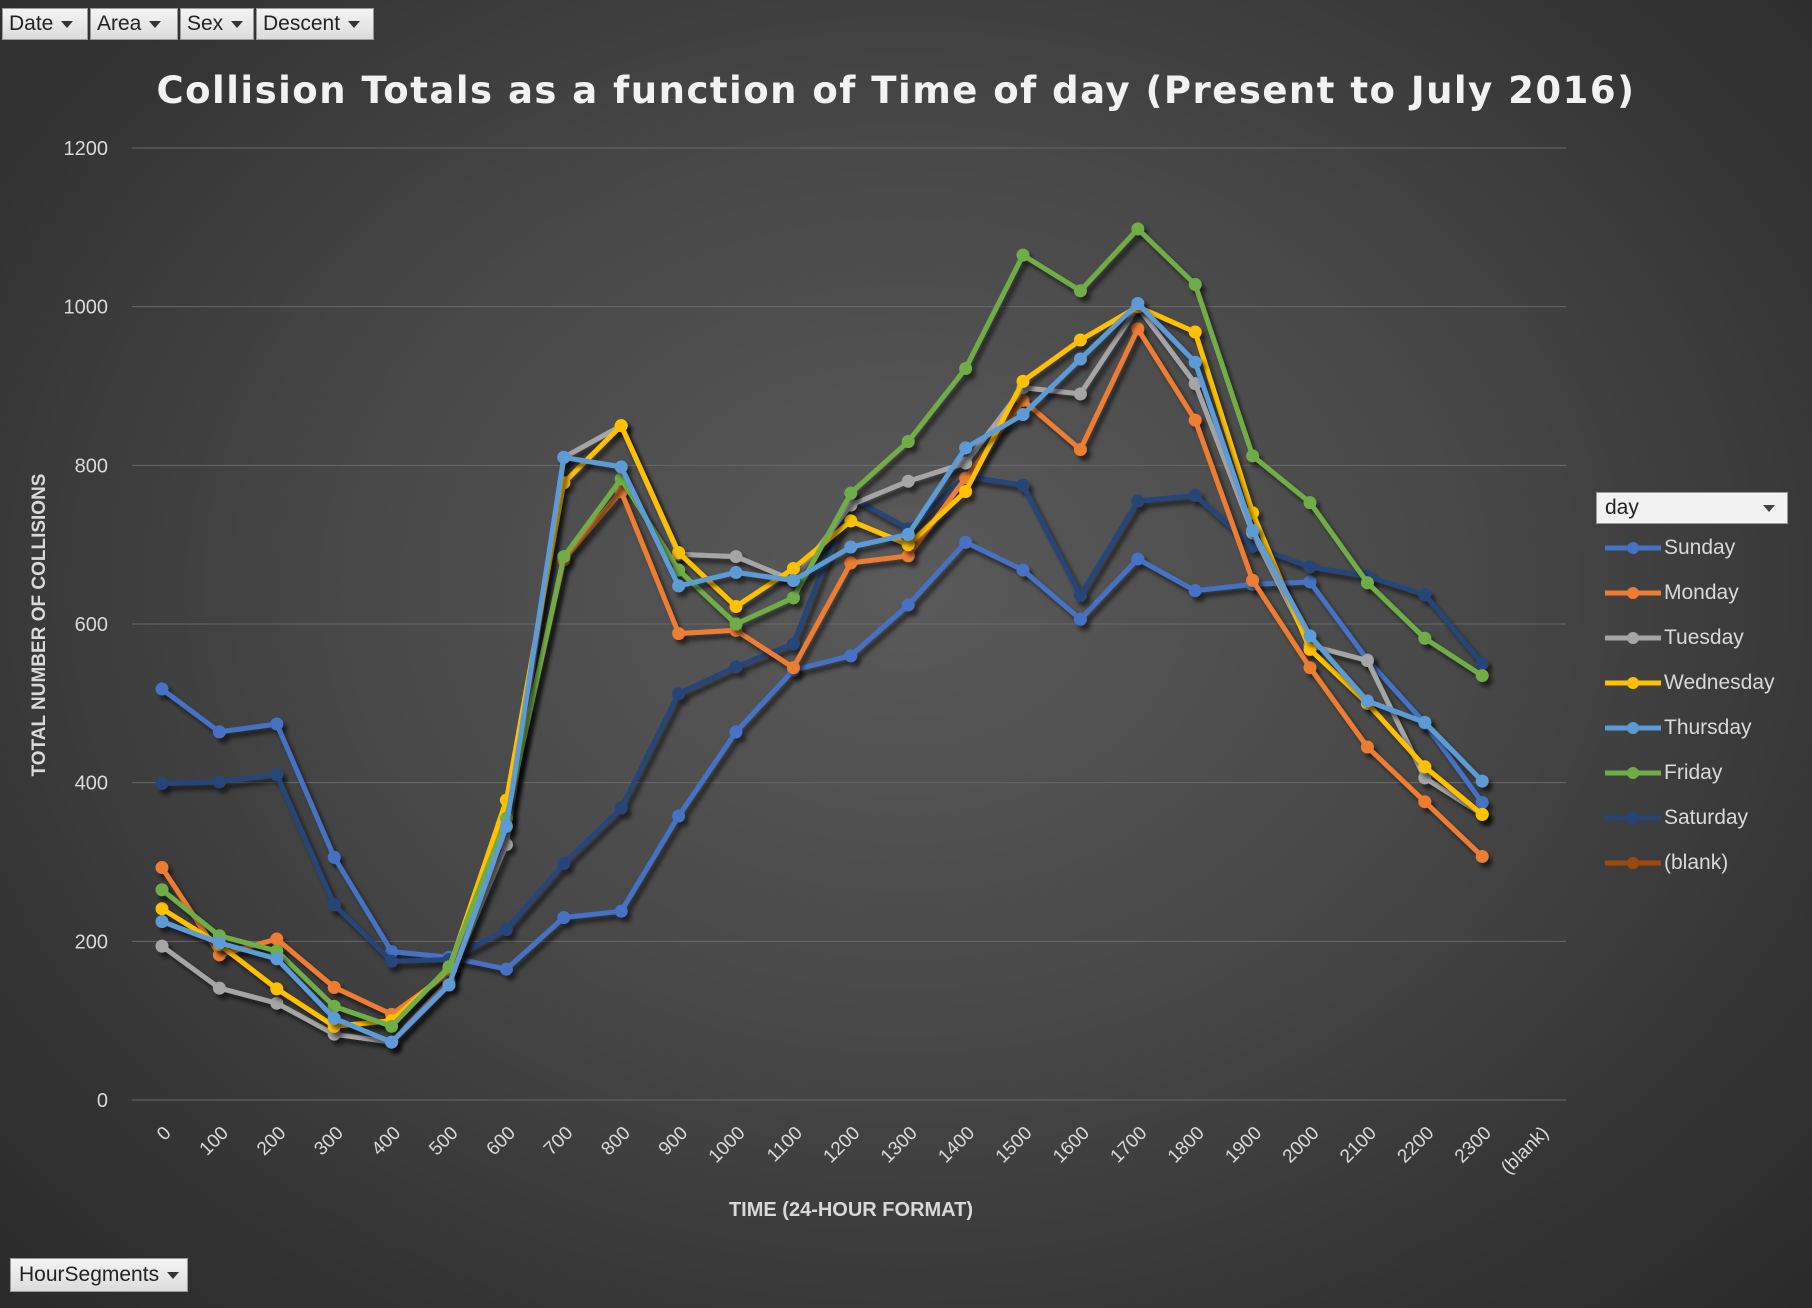 This screenshot has width=1812, height=1308. What do you see at coordinates (99, 1275) in the screenshot?
I see `hoursegments-filter-button: HourSegments` at bounding box center [99, 1275].